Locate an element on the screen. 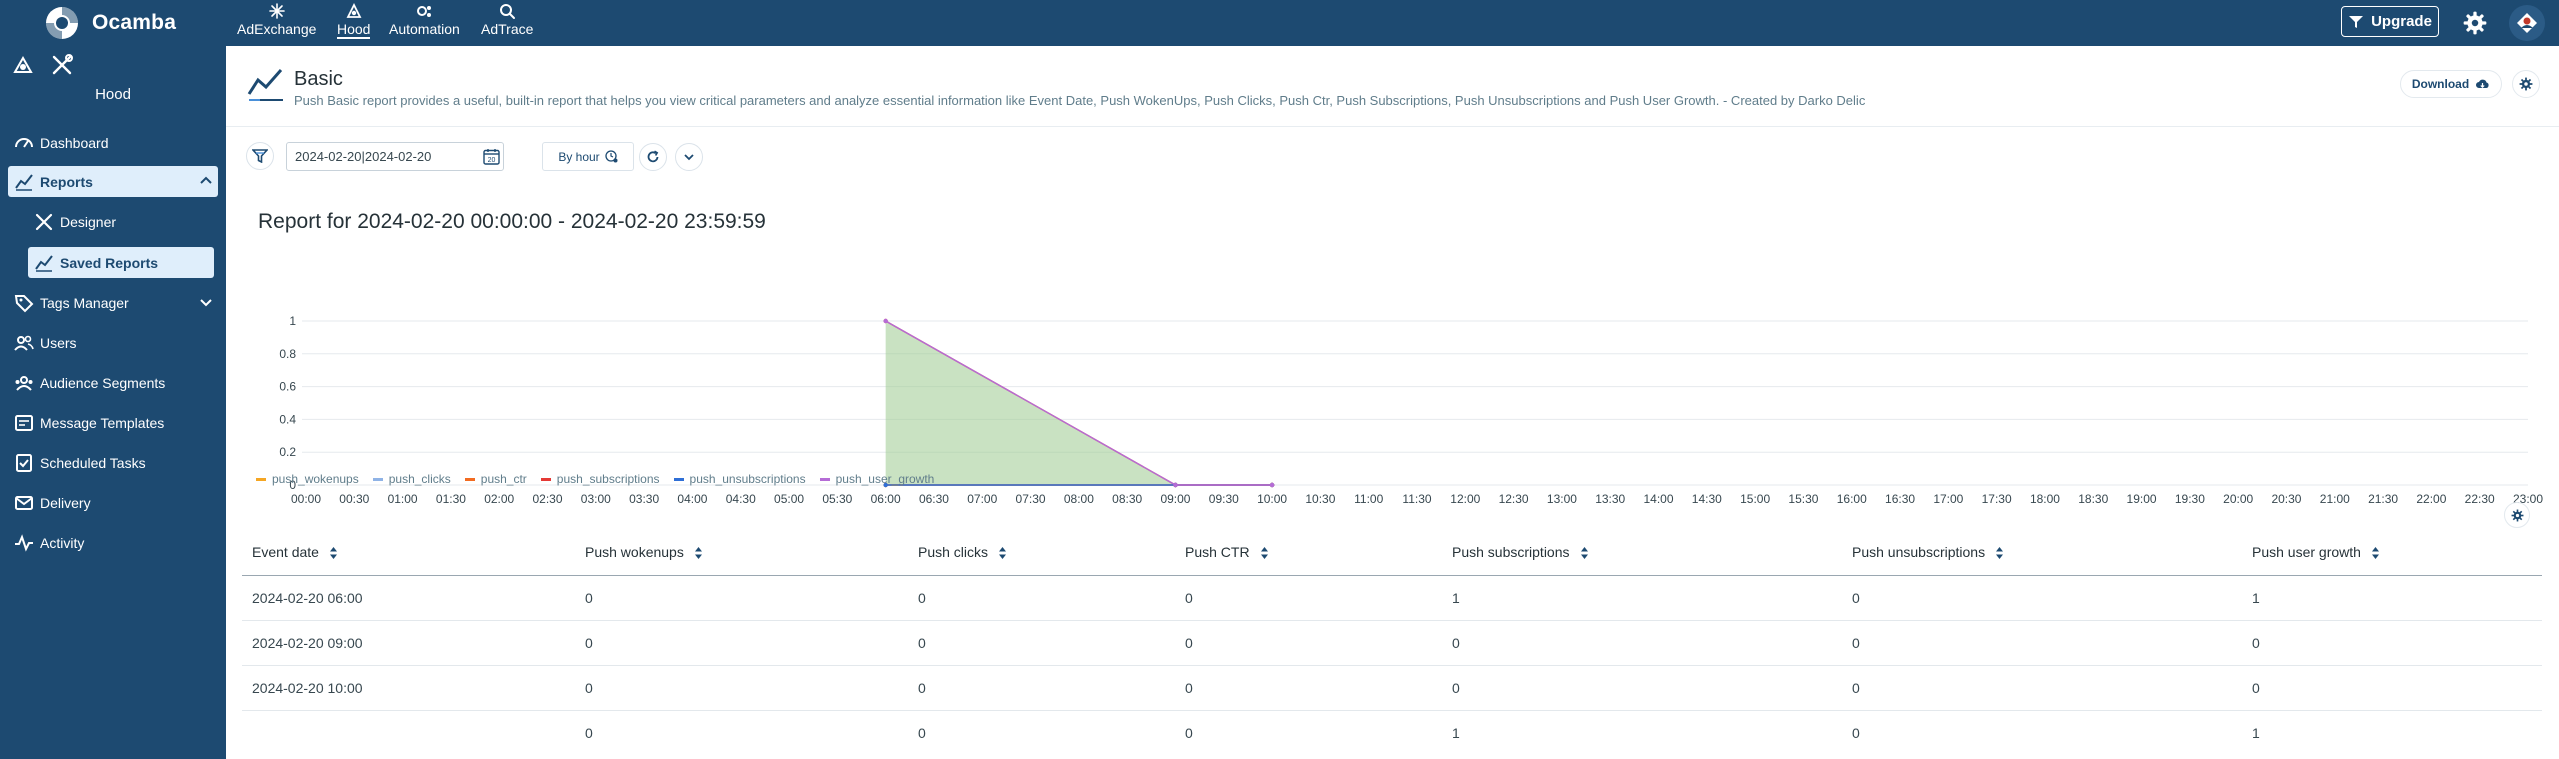 This screenshot has width=2559, height=759. sidebar-item-reports: Reports is located at coordinates (113, 181).